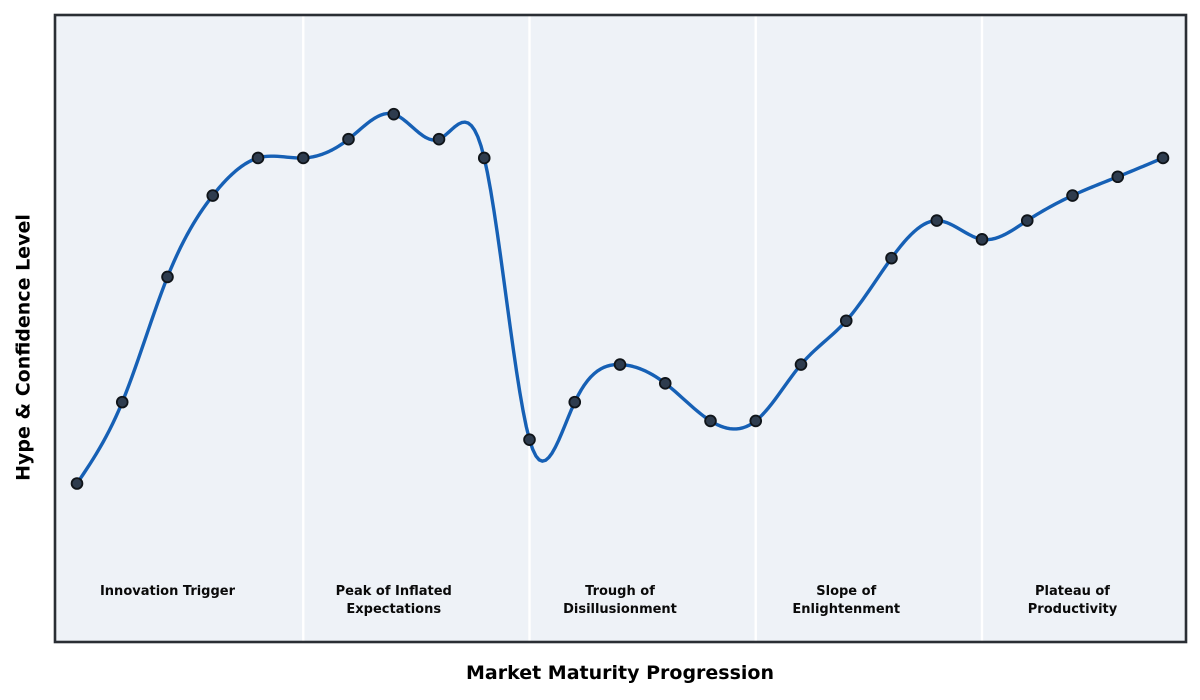 This screenshot has height=700, width=1200. Describe the element at coordinates (620, 673) in the screenshot. I see `x-axis-label: Market Maturity Progression` at that location.